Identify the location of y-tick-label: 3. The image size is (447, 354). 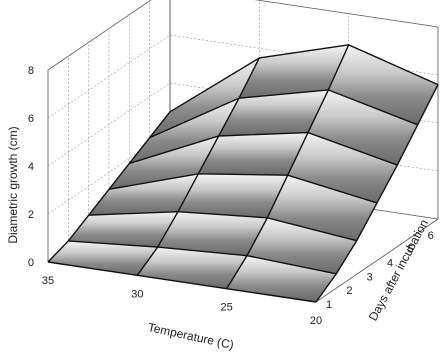
(370, 277).